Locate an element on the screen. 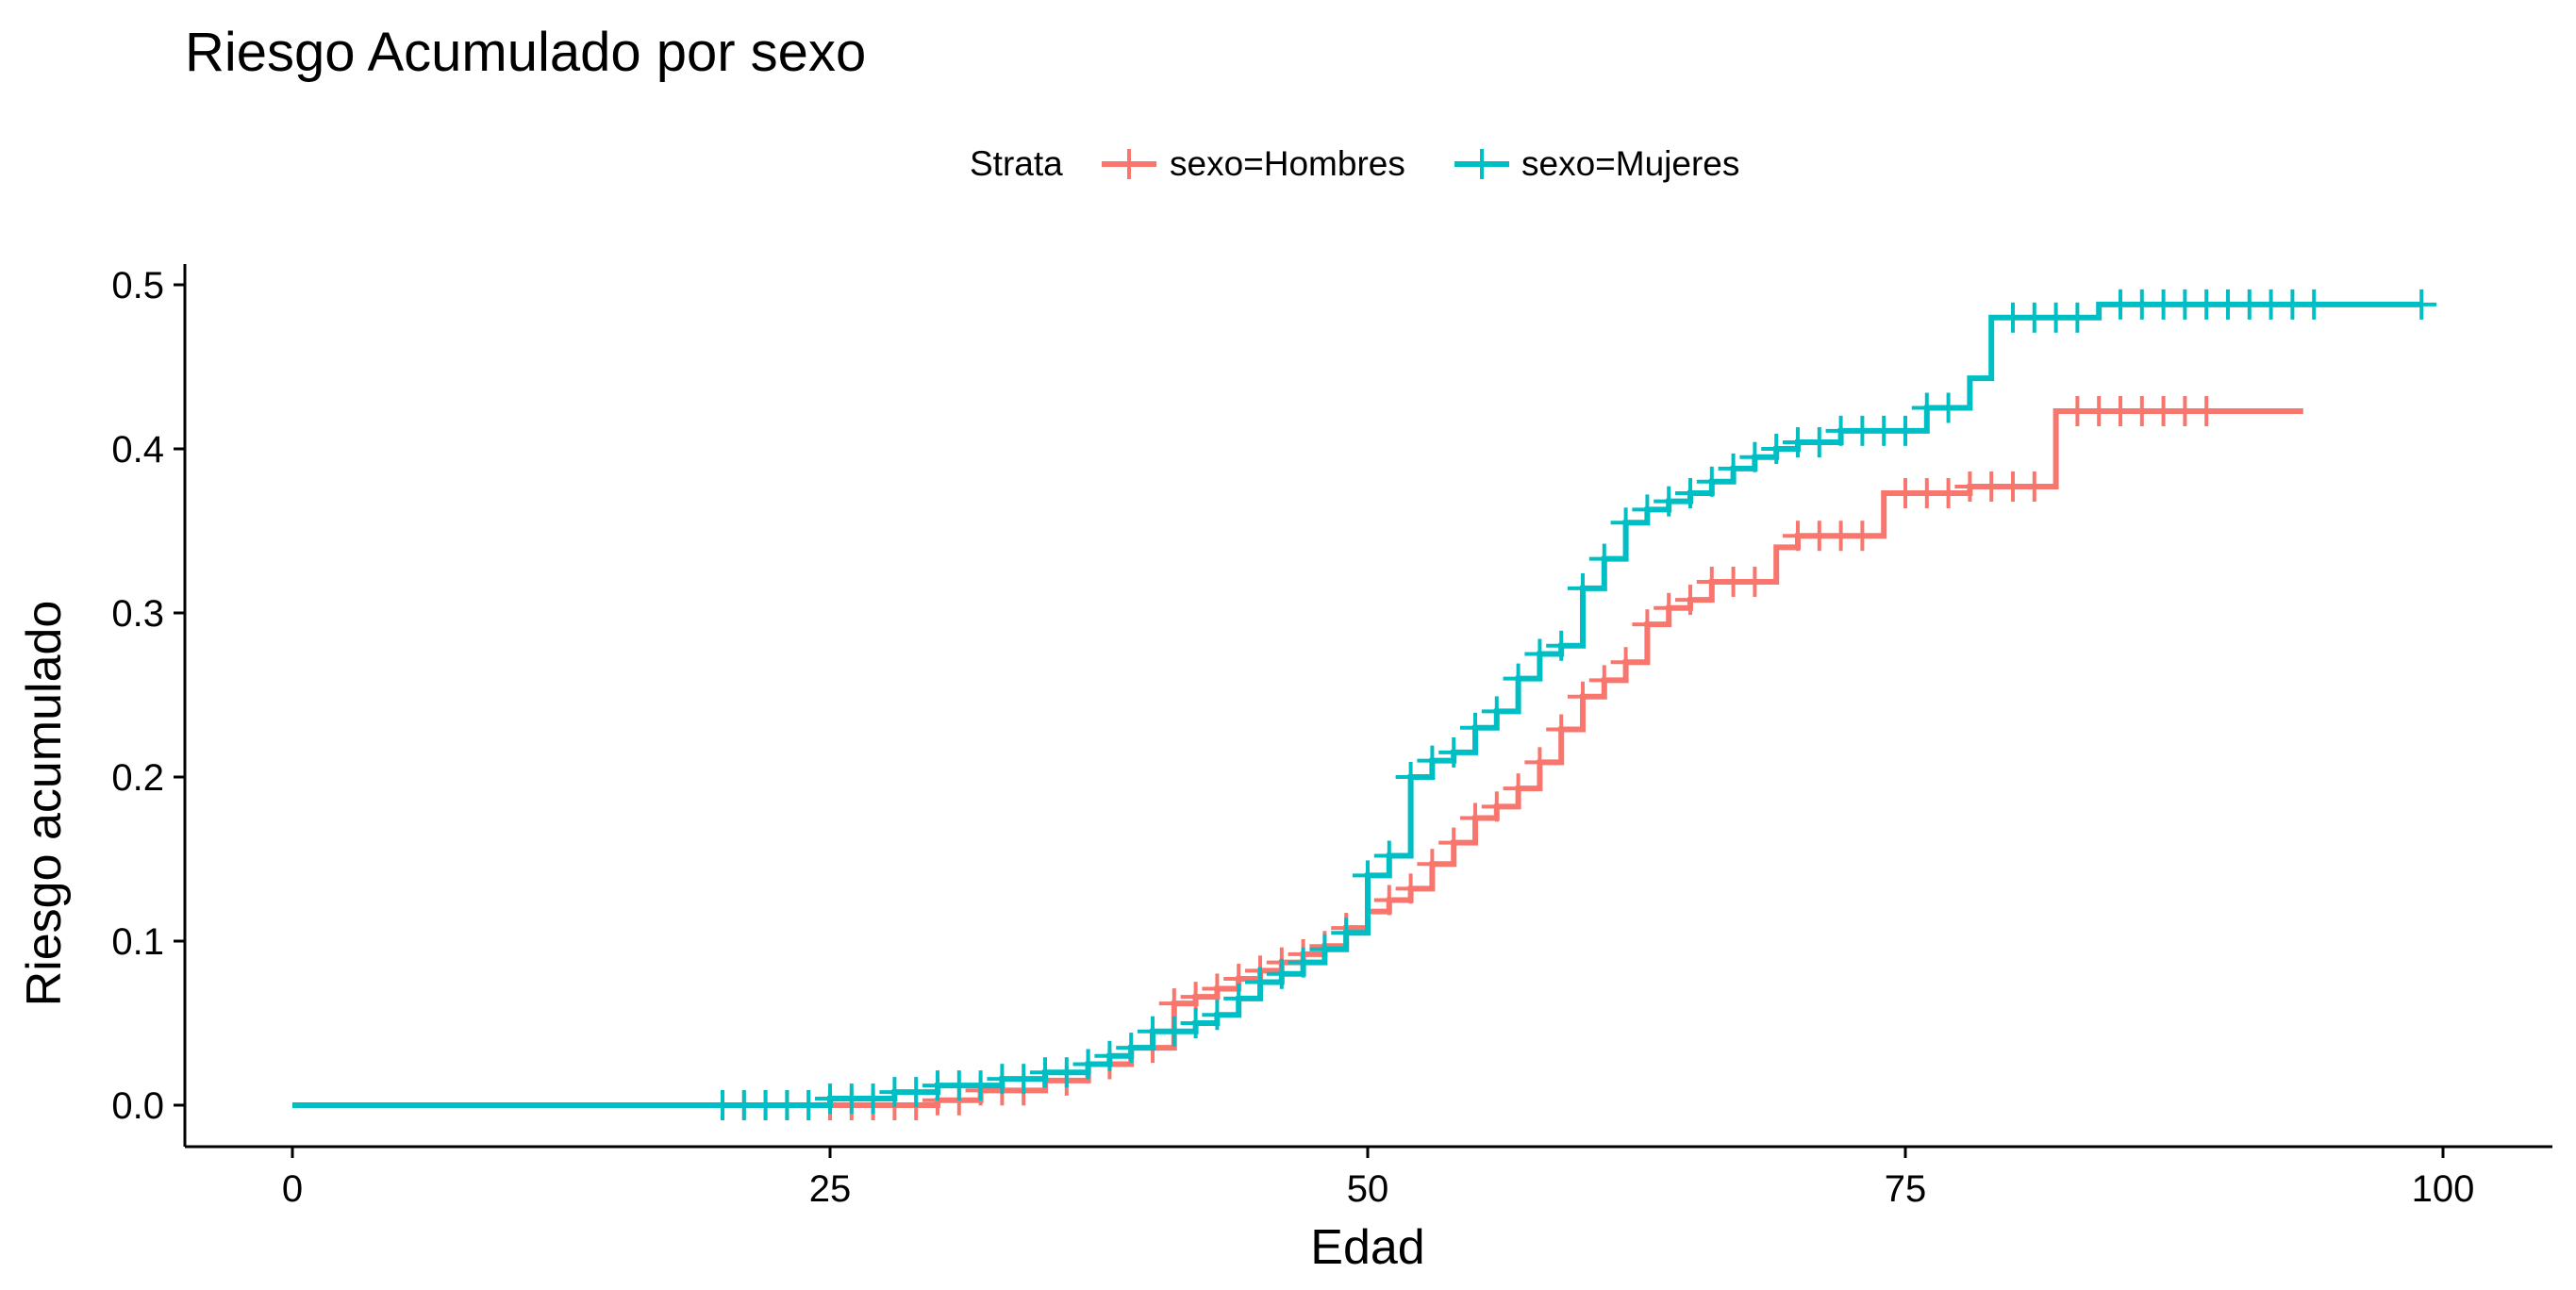 This screenshot has height=1290, width=2576. legend-key-mujeres is located at coordinates (1481, 164).